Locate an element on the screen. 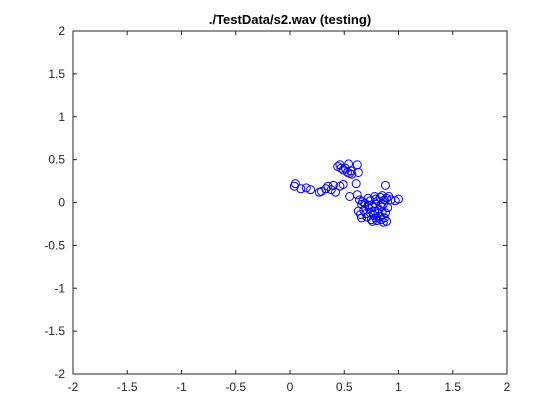 Image resolution: width=560 pixels, height=420 pixels. x-tick-label: 0 is located at coordinates (290, 387).